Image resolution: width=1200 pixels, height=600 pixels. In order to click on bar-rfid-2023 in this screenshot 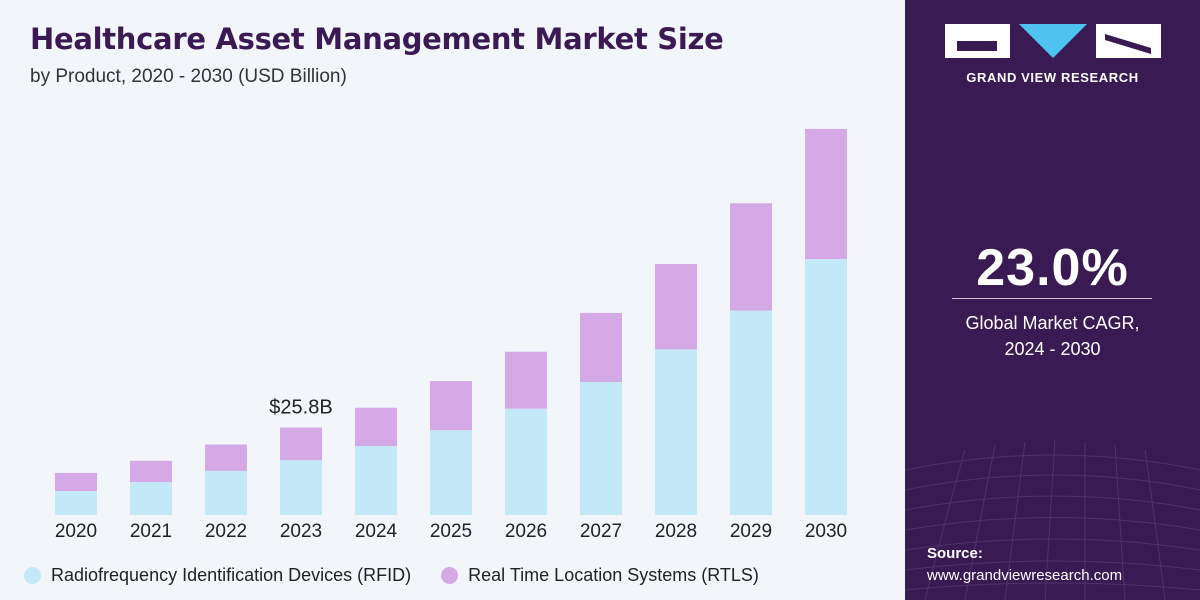, I will do `click(301, 487)`.